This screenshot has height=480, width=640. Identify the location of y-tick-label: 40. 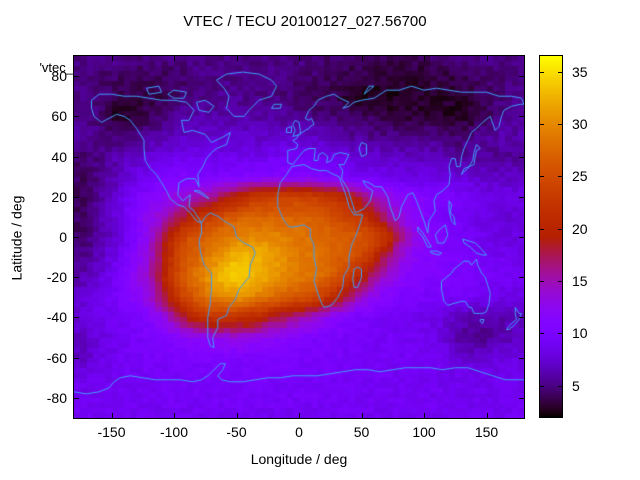
(59, 156).